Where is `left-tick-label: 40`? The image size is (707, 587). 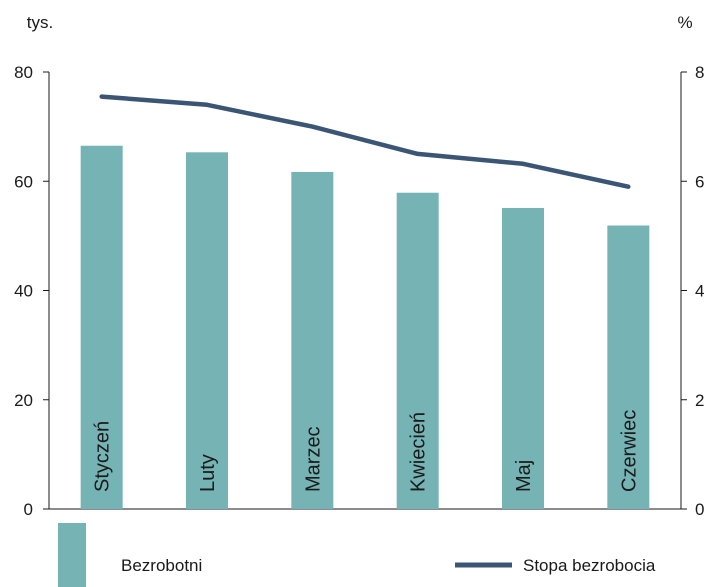 left-tick-label: 40 is located at coordinates (23, 291).